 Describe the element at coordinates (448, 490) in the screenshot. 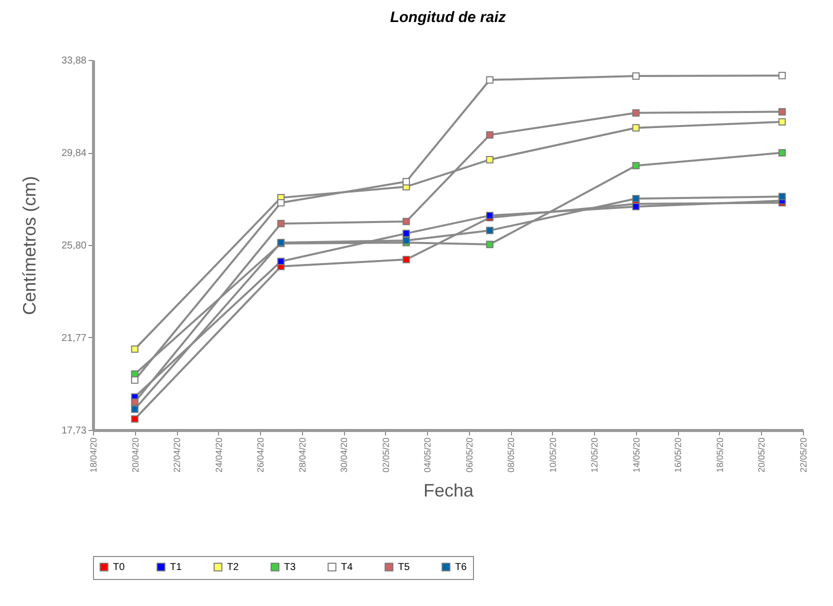

I see `x-axis-title: Fecha` at that location.